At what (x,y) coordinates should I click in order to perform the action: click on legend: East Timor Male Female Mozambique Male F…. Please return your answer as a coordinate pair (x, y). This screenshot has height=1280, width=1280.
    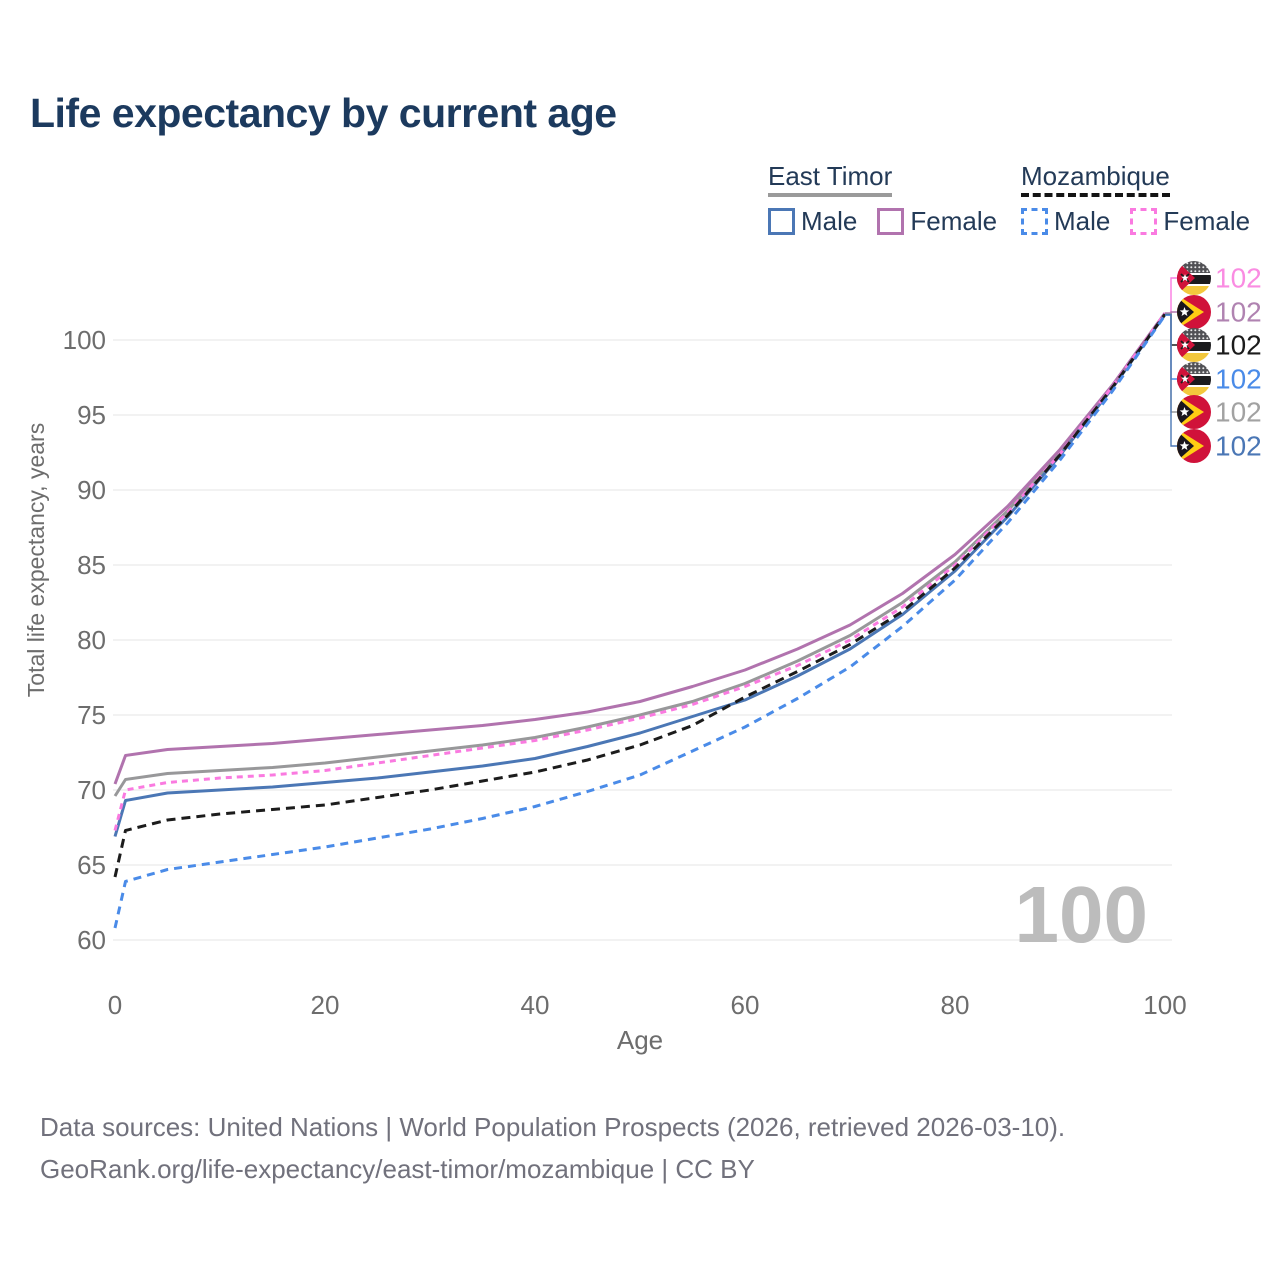
    Looking at the image, I should click on (640, 202).